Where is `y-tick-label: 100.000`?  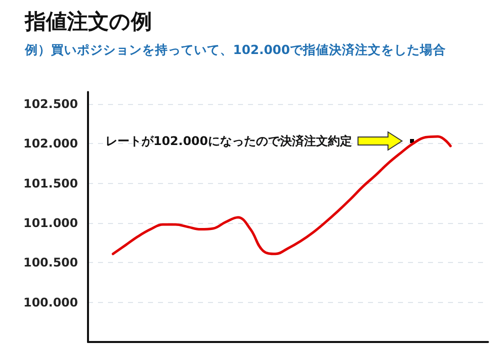 y-tick-label: 100.000 is located at coordinates (50, 302).